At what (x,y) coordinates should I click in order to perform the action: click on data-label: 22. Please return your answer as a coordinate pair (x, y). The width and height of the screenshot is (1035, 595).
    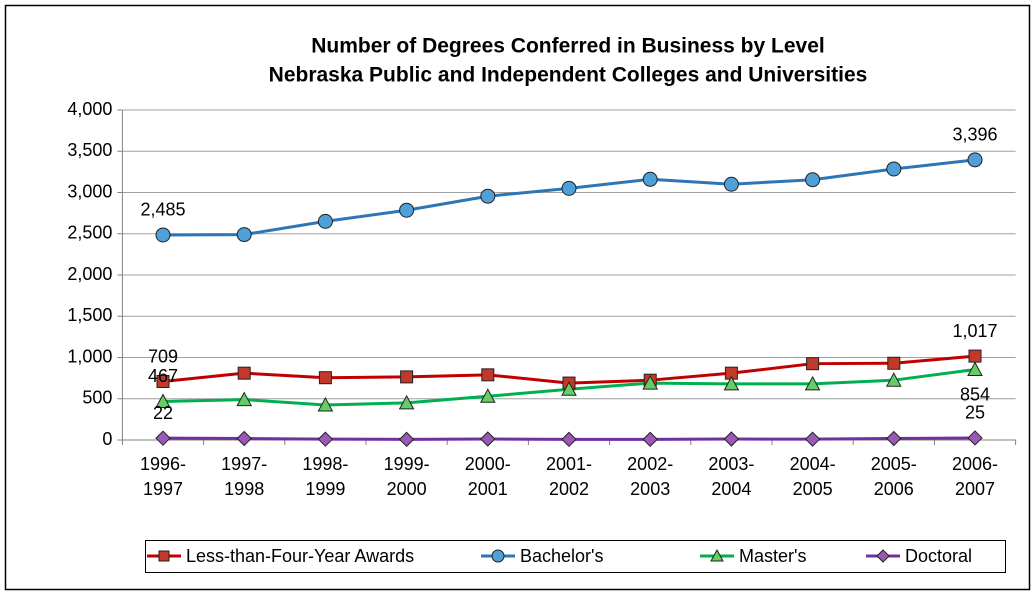
    Looking at the image, I should click on (163, 413).